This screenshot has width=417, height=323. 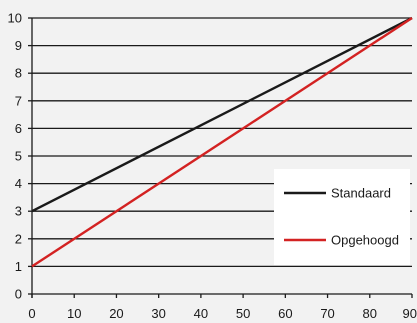 What do you see at coordinates (18, 100) in the screenshot?
I see `y-tick-label: 7` at bounding box center [18, 100].